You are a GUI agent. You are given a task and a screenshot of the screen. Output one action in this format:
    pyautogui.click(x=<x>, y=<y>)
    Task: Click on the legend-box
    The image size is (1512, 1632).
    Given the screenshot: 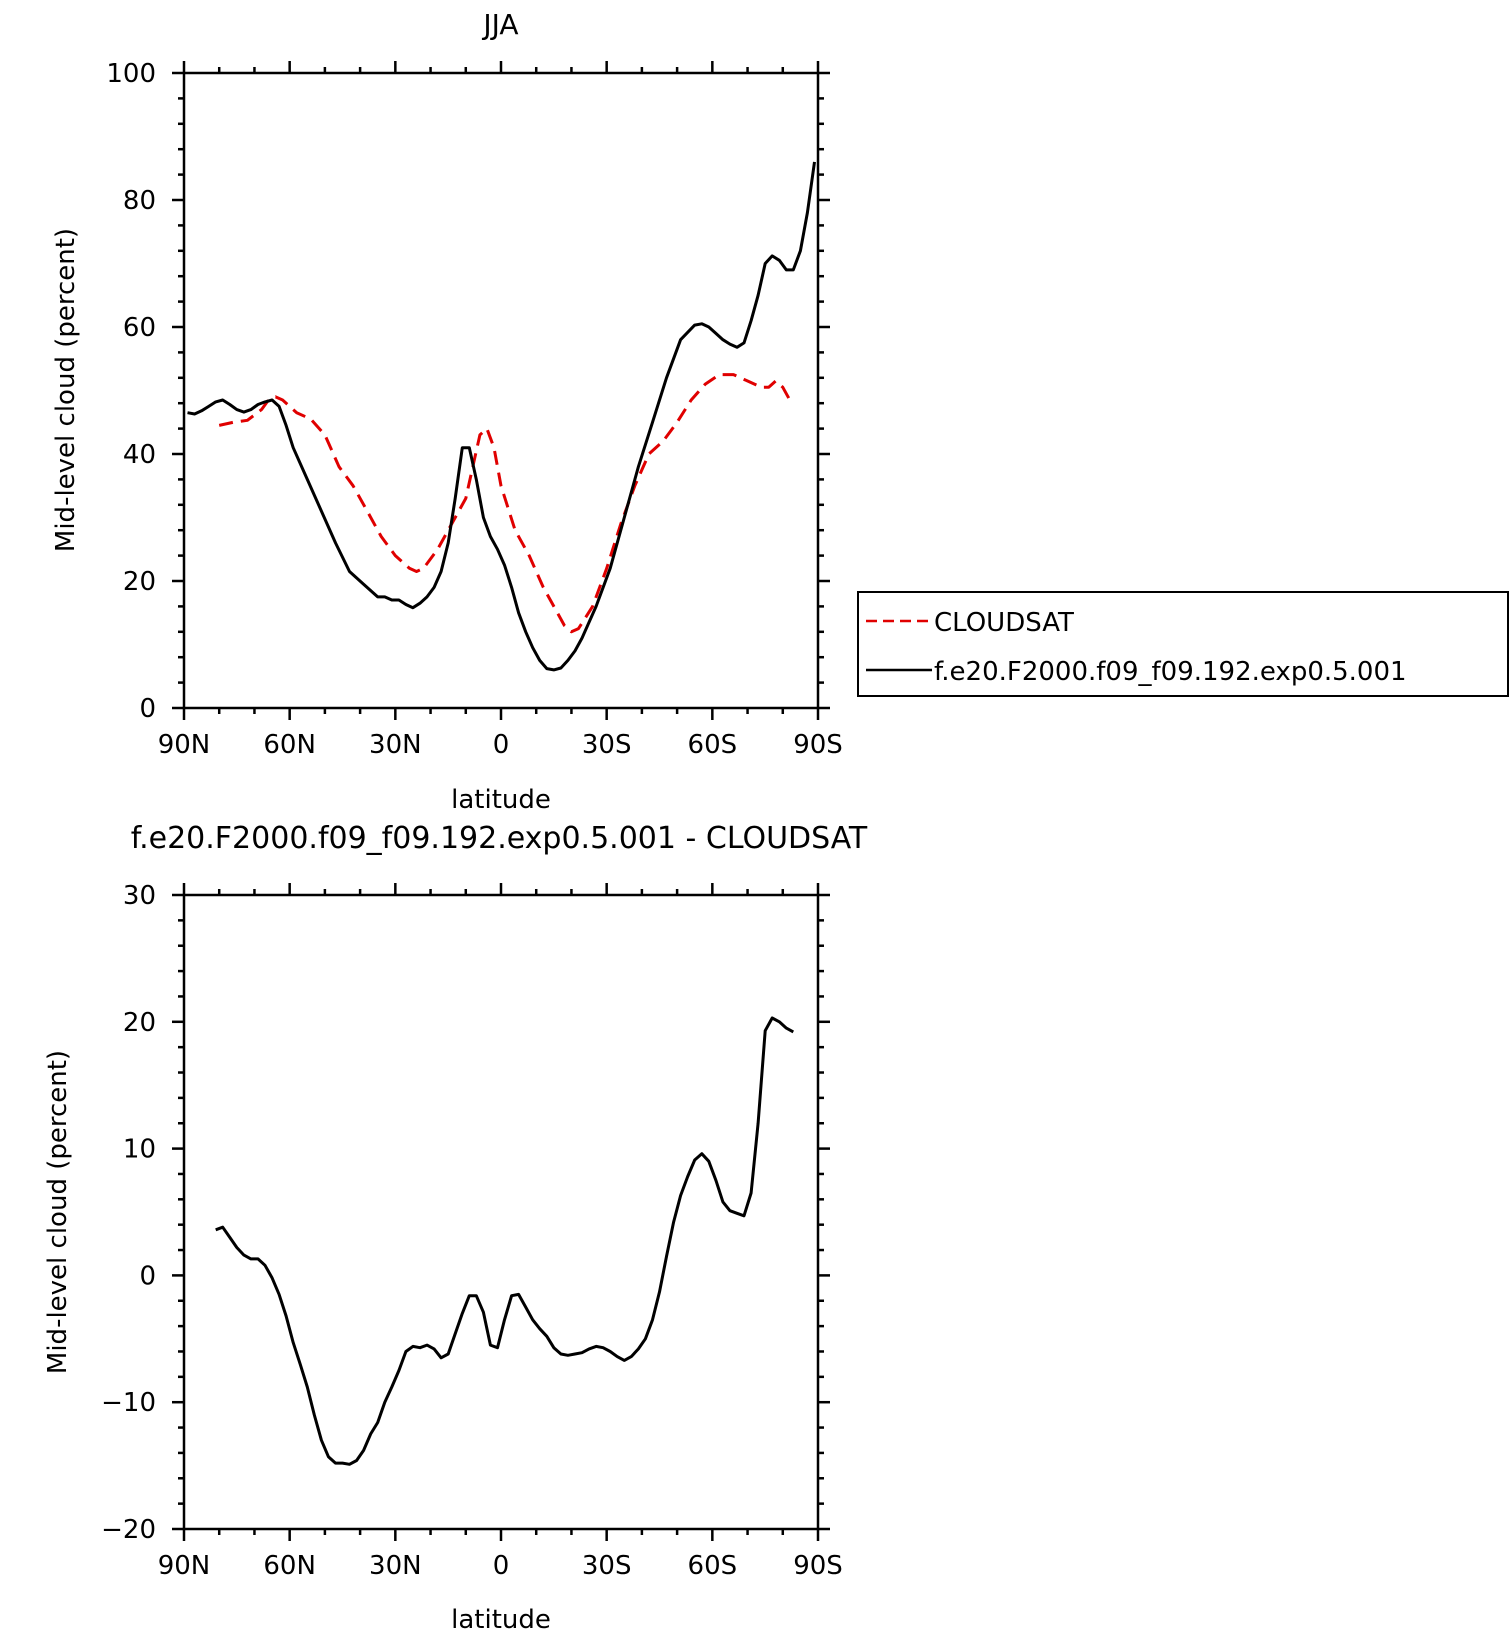 What is the action you would take?
    pyautogui.click(x=1183, y=644)
    